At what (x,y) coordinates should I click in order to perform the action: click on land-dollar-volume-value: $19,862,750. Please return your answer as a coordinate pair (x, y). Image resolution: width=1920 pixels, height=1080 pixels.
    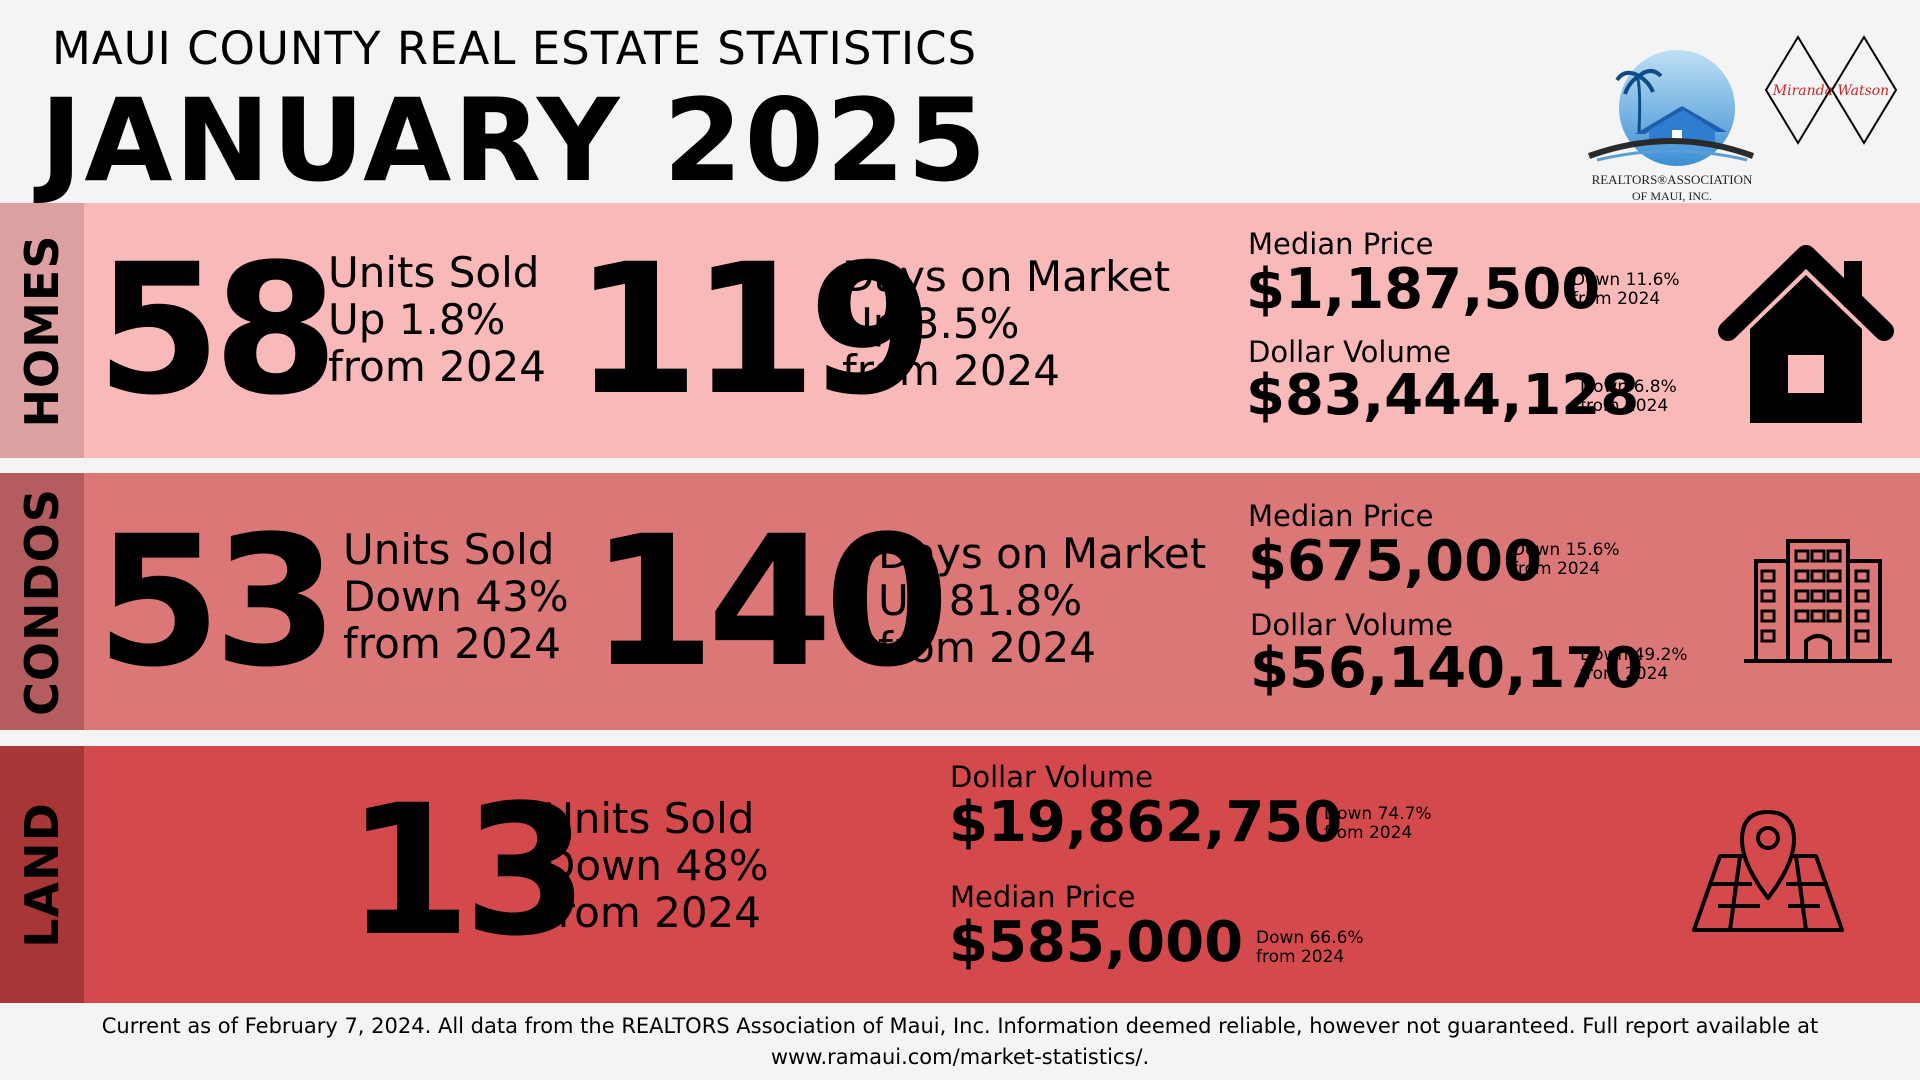
    Looking at the image, I should click on (1146, 822).